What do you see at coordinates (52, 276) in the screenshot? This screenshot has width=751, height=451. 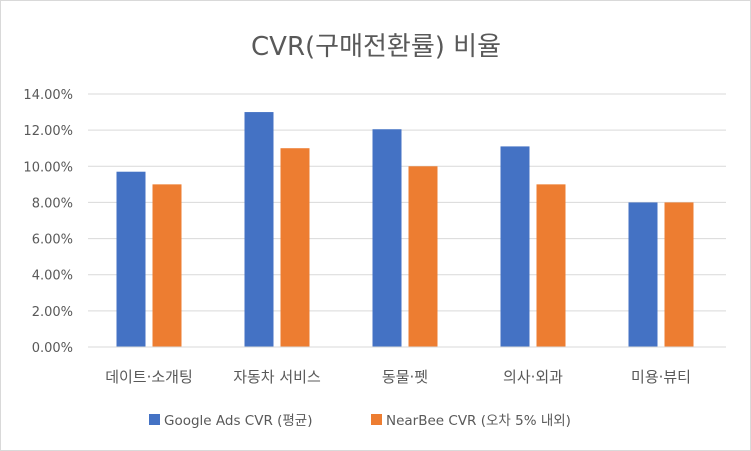 I see `y-tick-label: 4.00%` at bounding box center [52, 276].